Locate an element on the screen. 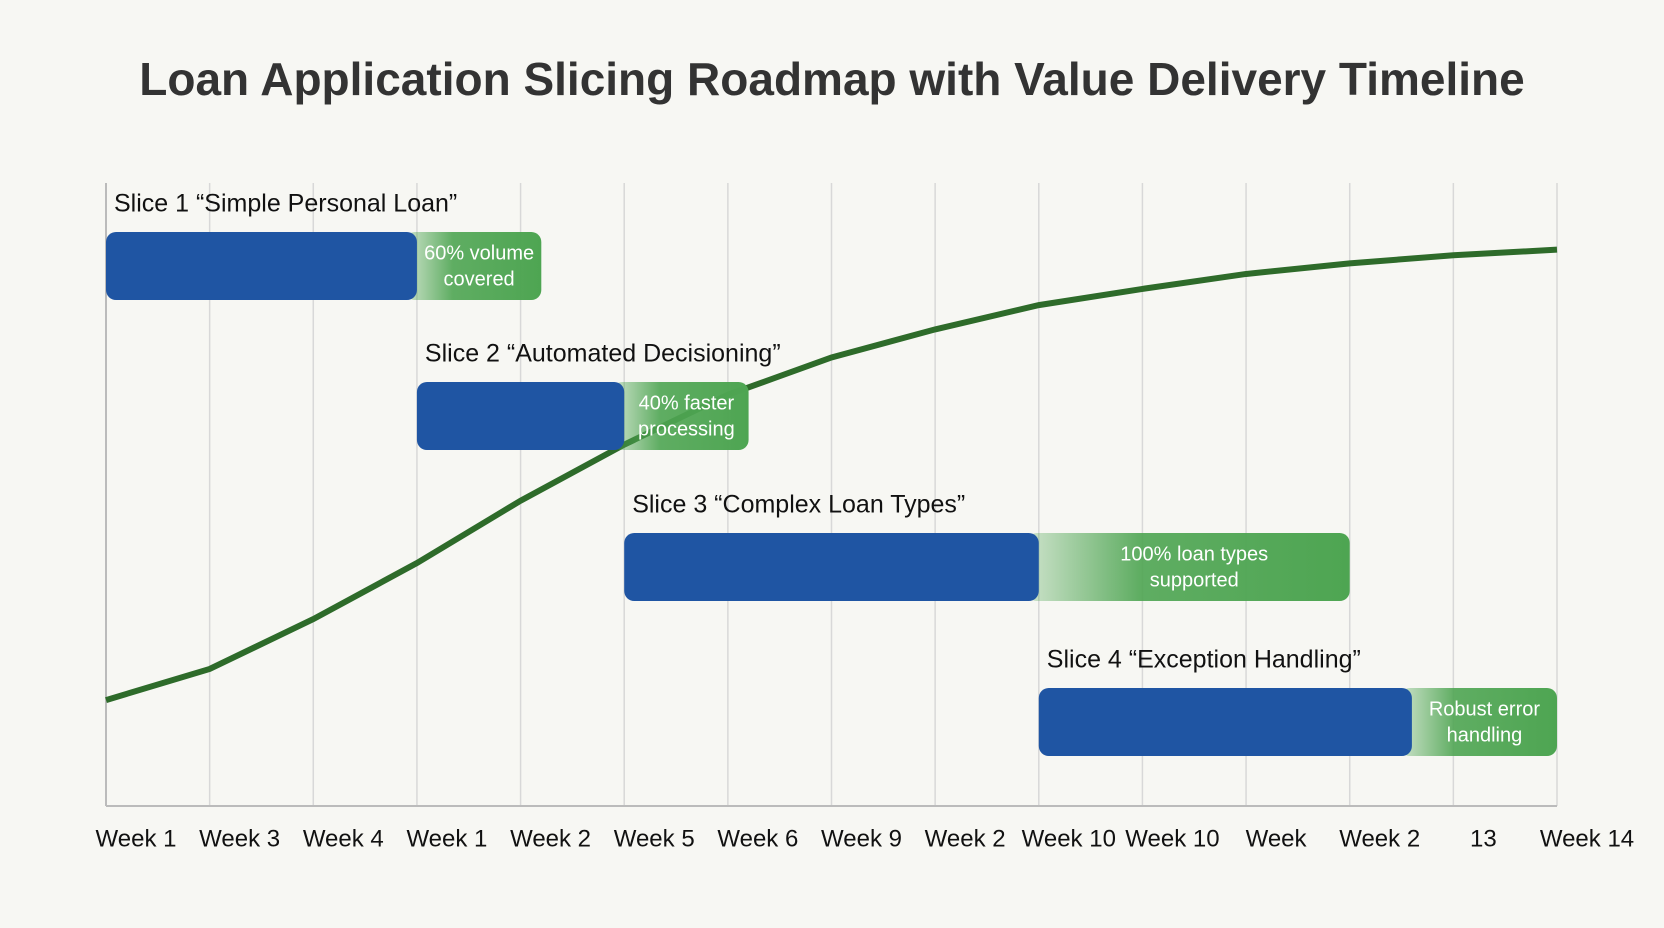 The image size is (1664, 928). x-tick-label: Week 3 is located at coordinates (239, 838).